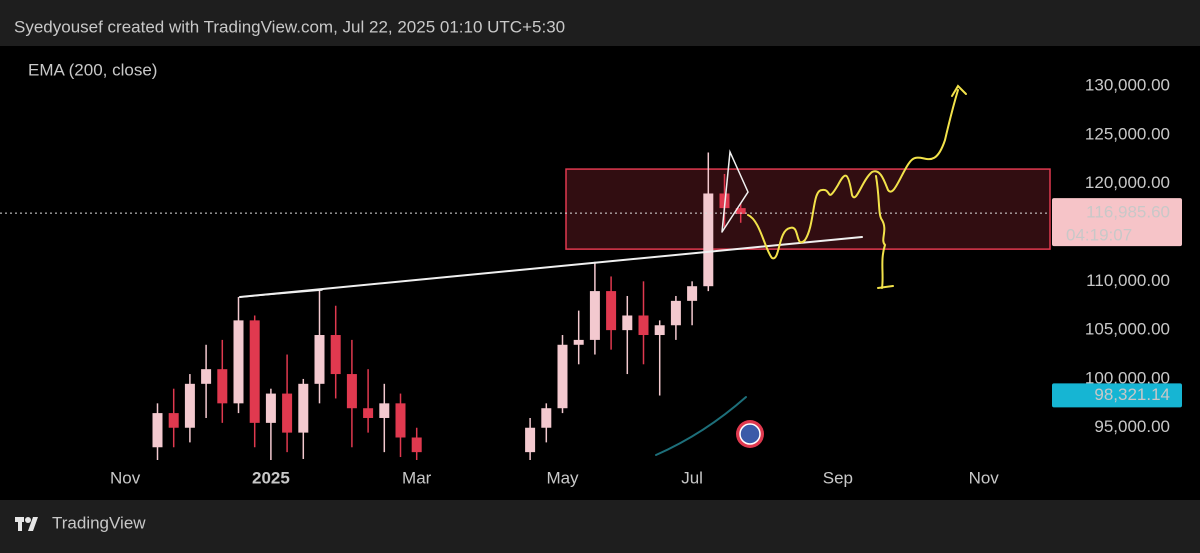 The height and width of the screenshot is (553, 1200). What do you see at coordinates (99, 522) in the screenshot?
I see `brand-text: TradingView` at bounding box center [99, 522].